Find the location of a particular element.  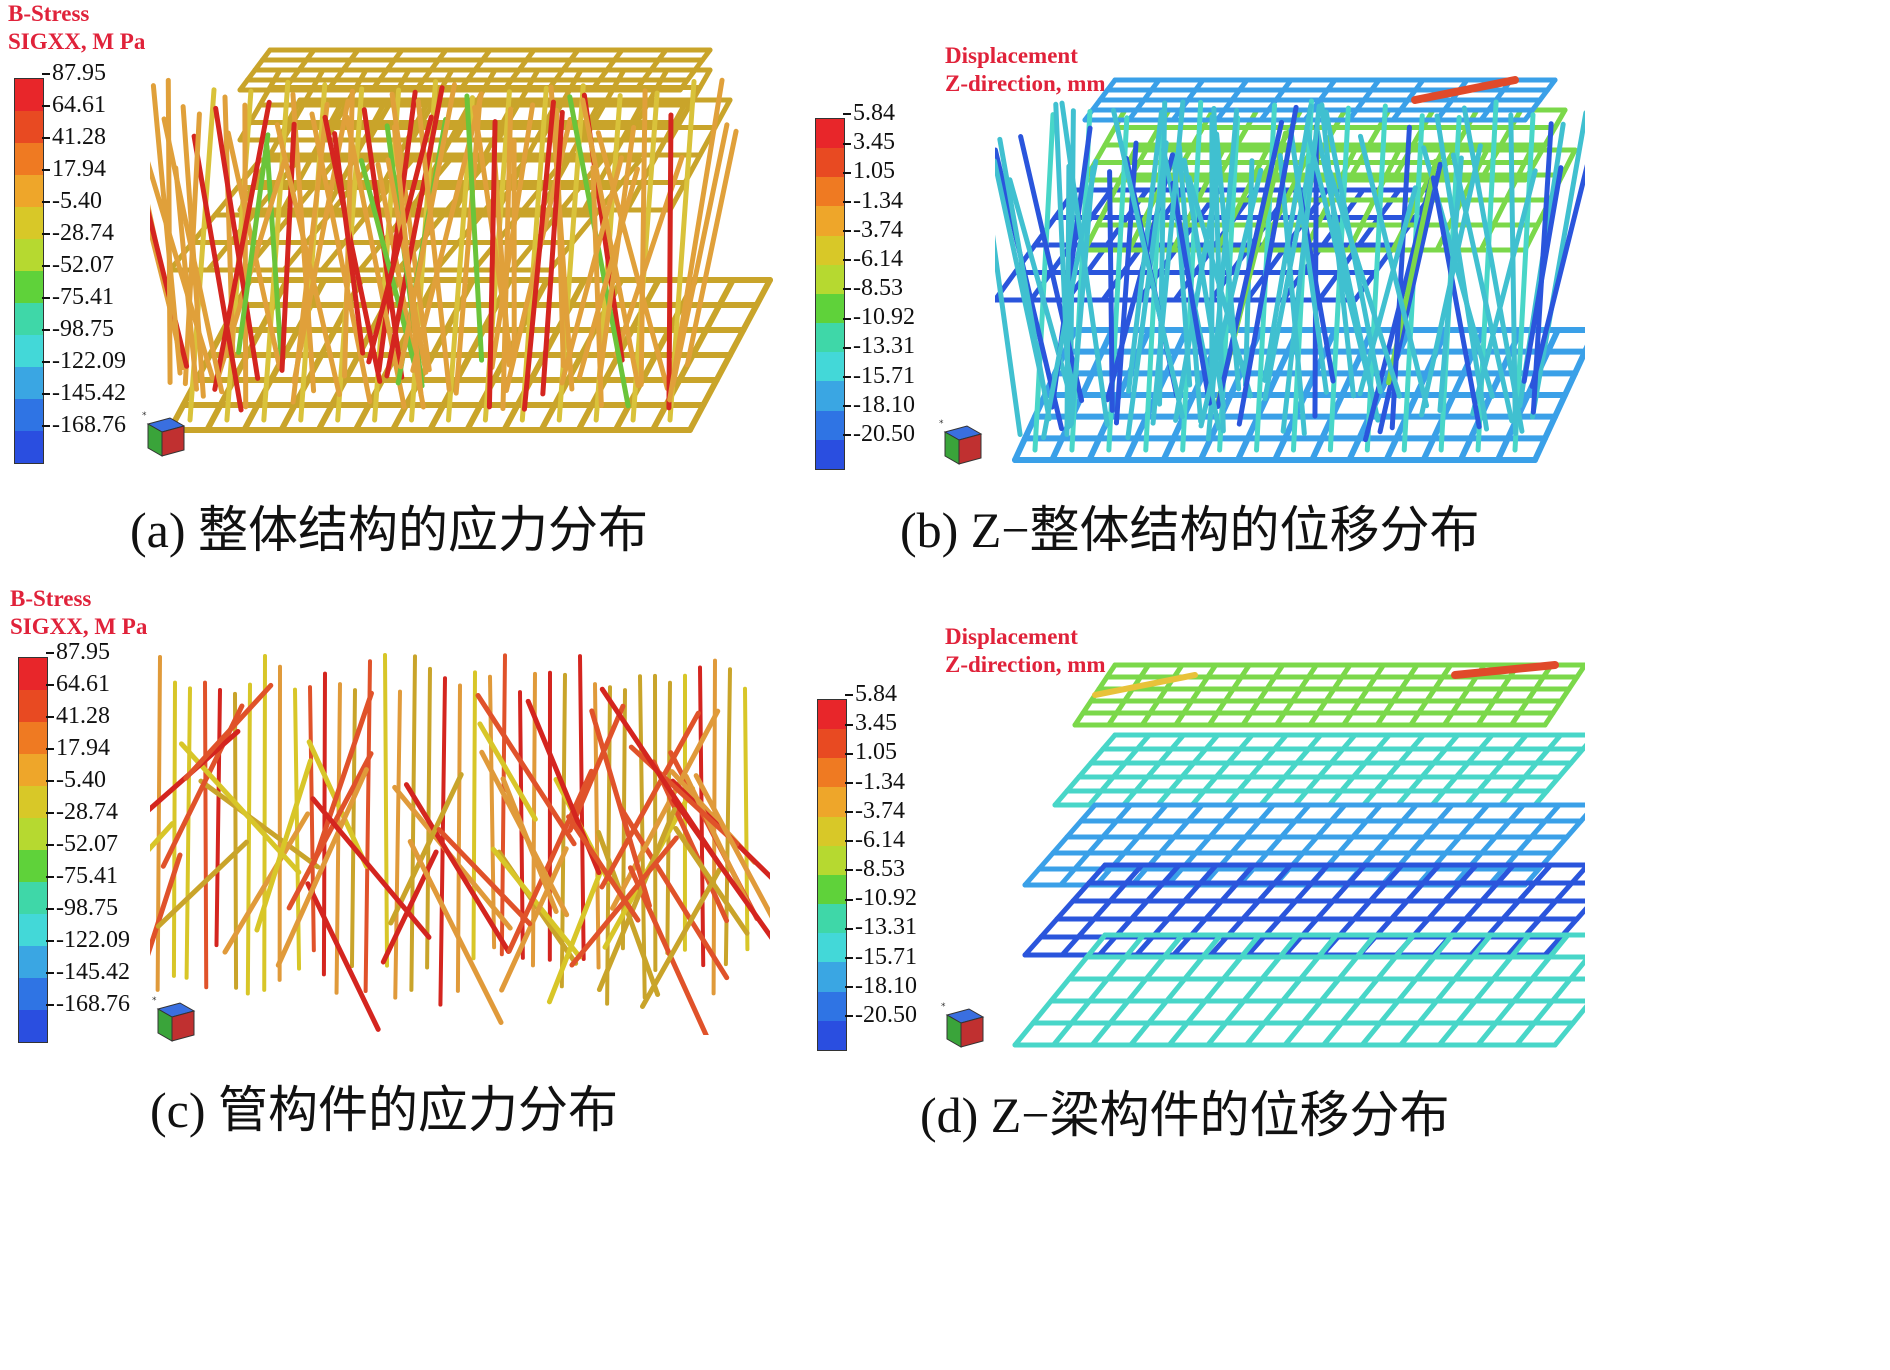

legend-value: -20.50 is located at coordinates (881, 1015).